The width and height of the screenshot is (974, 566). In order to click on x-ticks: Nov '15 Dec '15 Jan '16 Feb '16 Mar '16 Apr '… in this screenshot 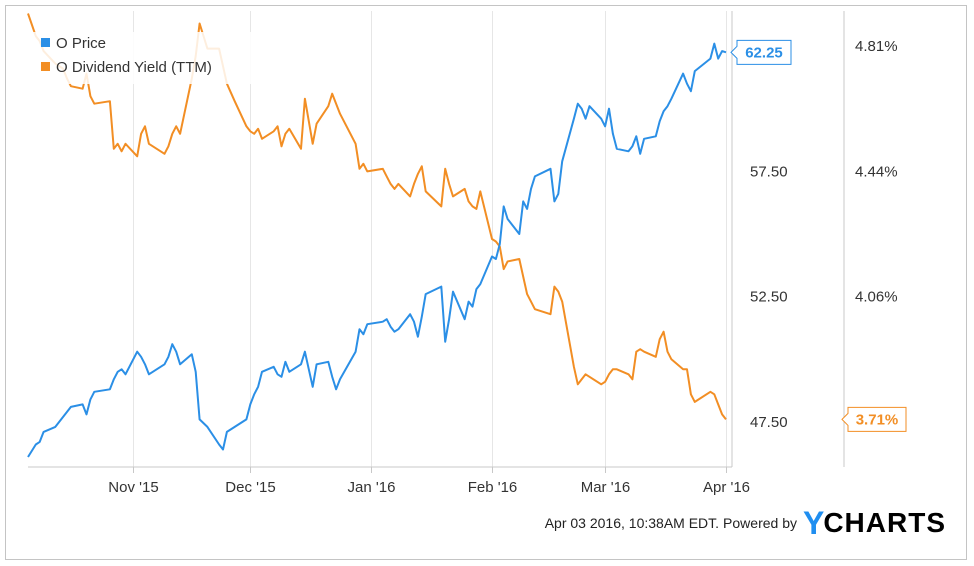, I will do `click(429, 487)`.